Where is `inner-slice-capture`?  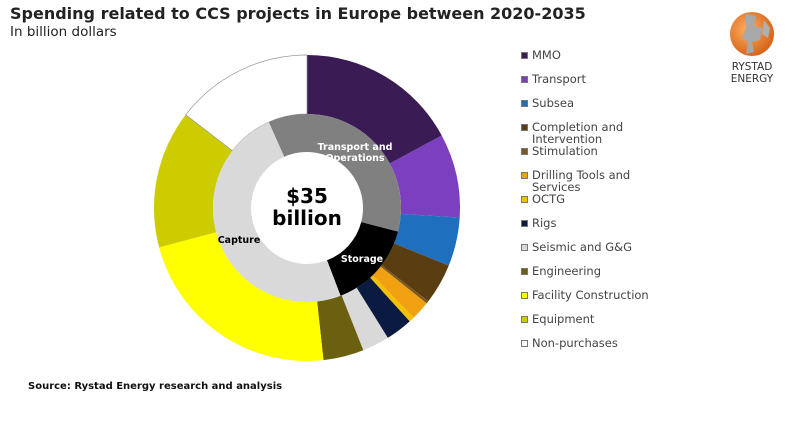 inner-slice-capture is located at coordinates (277, 212).